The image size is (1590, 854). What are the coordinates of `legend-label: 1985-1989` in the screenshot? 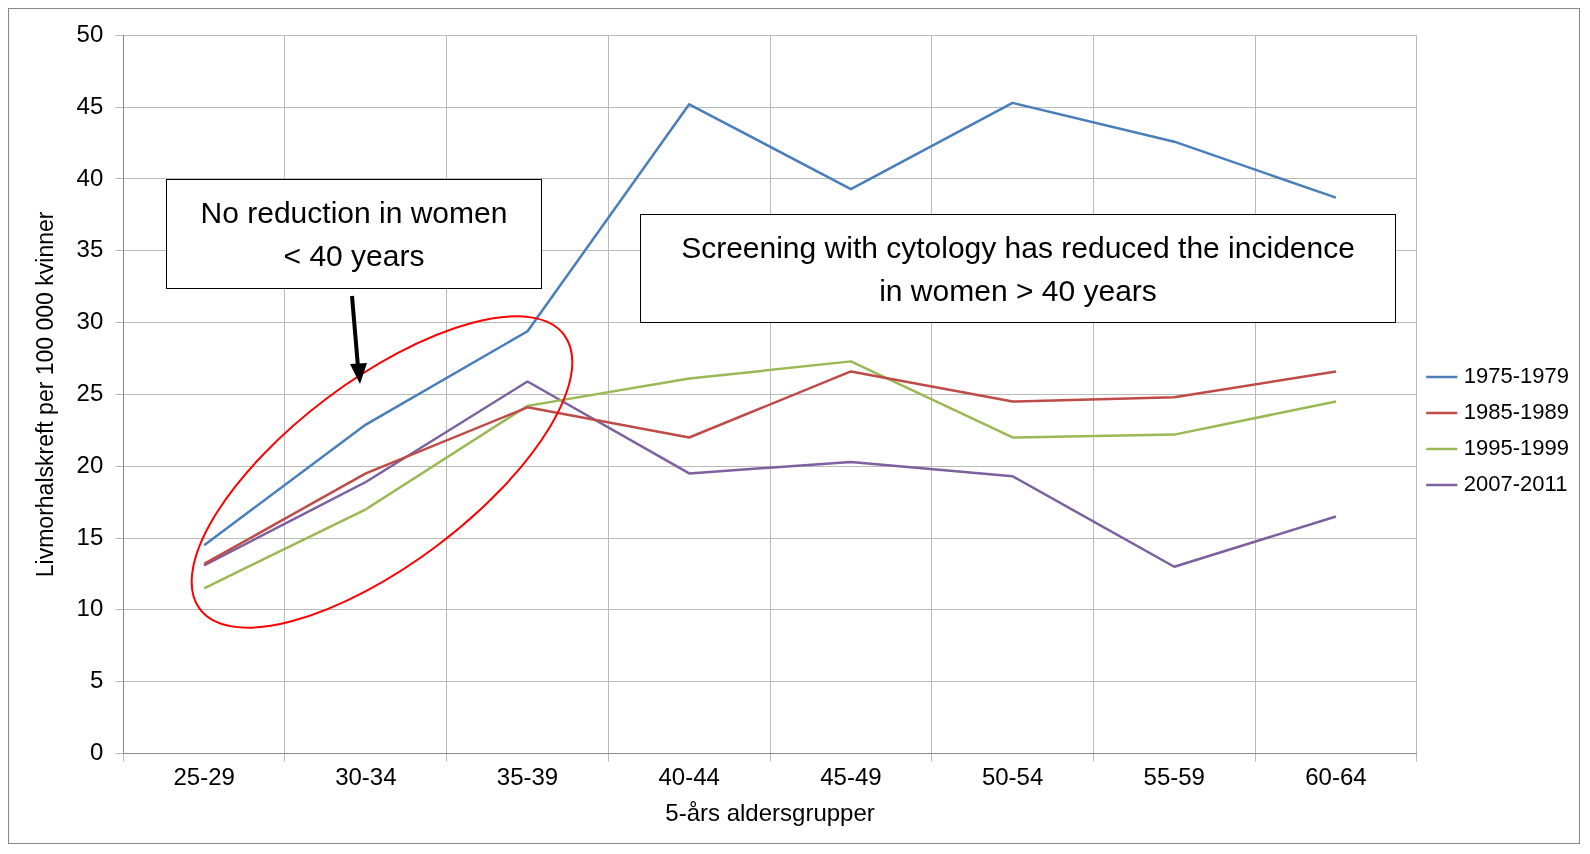 It's located at (1516, 412).